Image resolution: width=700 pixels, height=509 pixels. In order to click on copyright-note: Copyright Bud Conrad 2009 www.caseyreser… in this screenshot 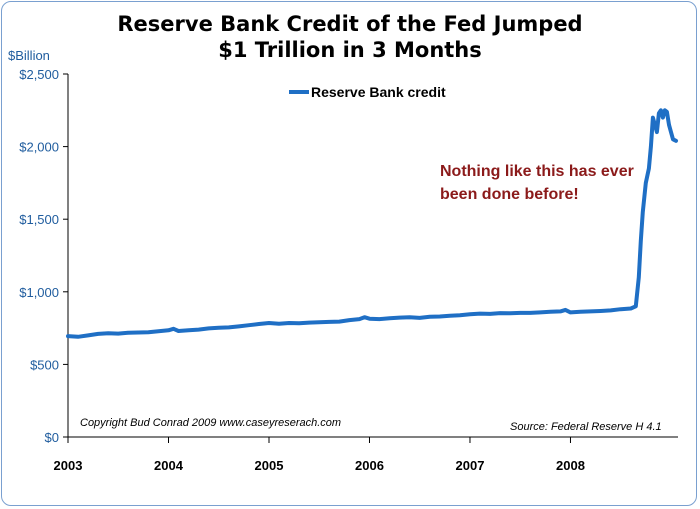, I will do `click(210, 423)`.